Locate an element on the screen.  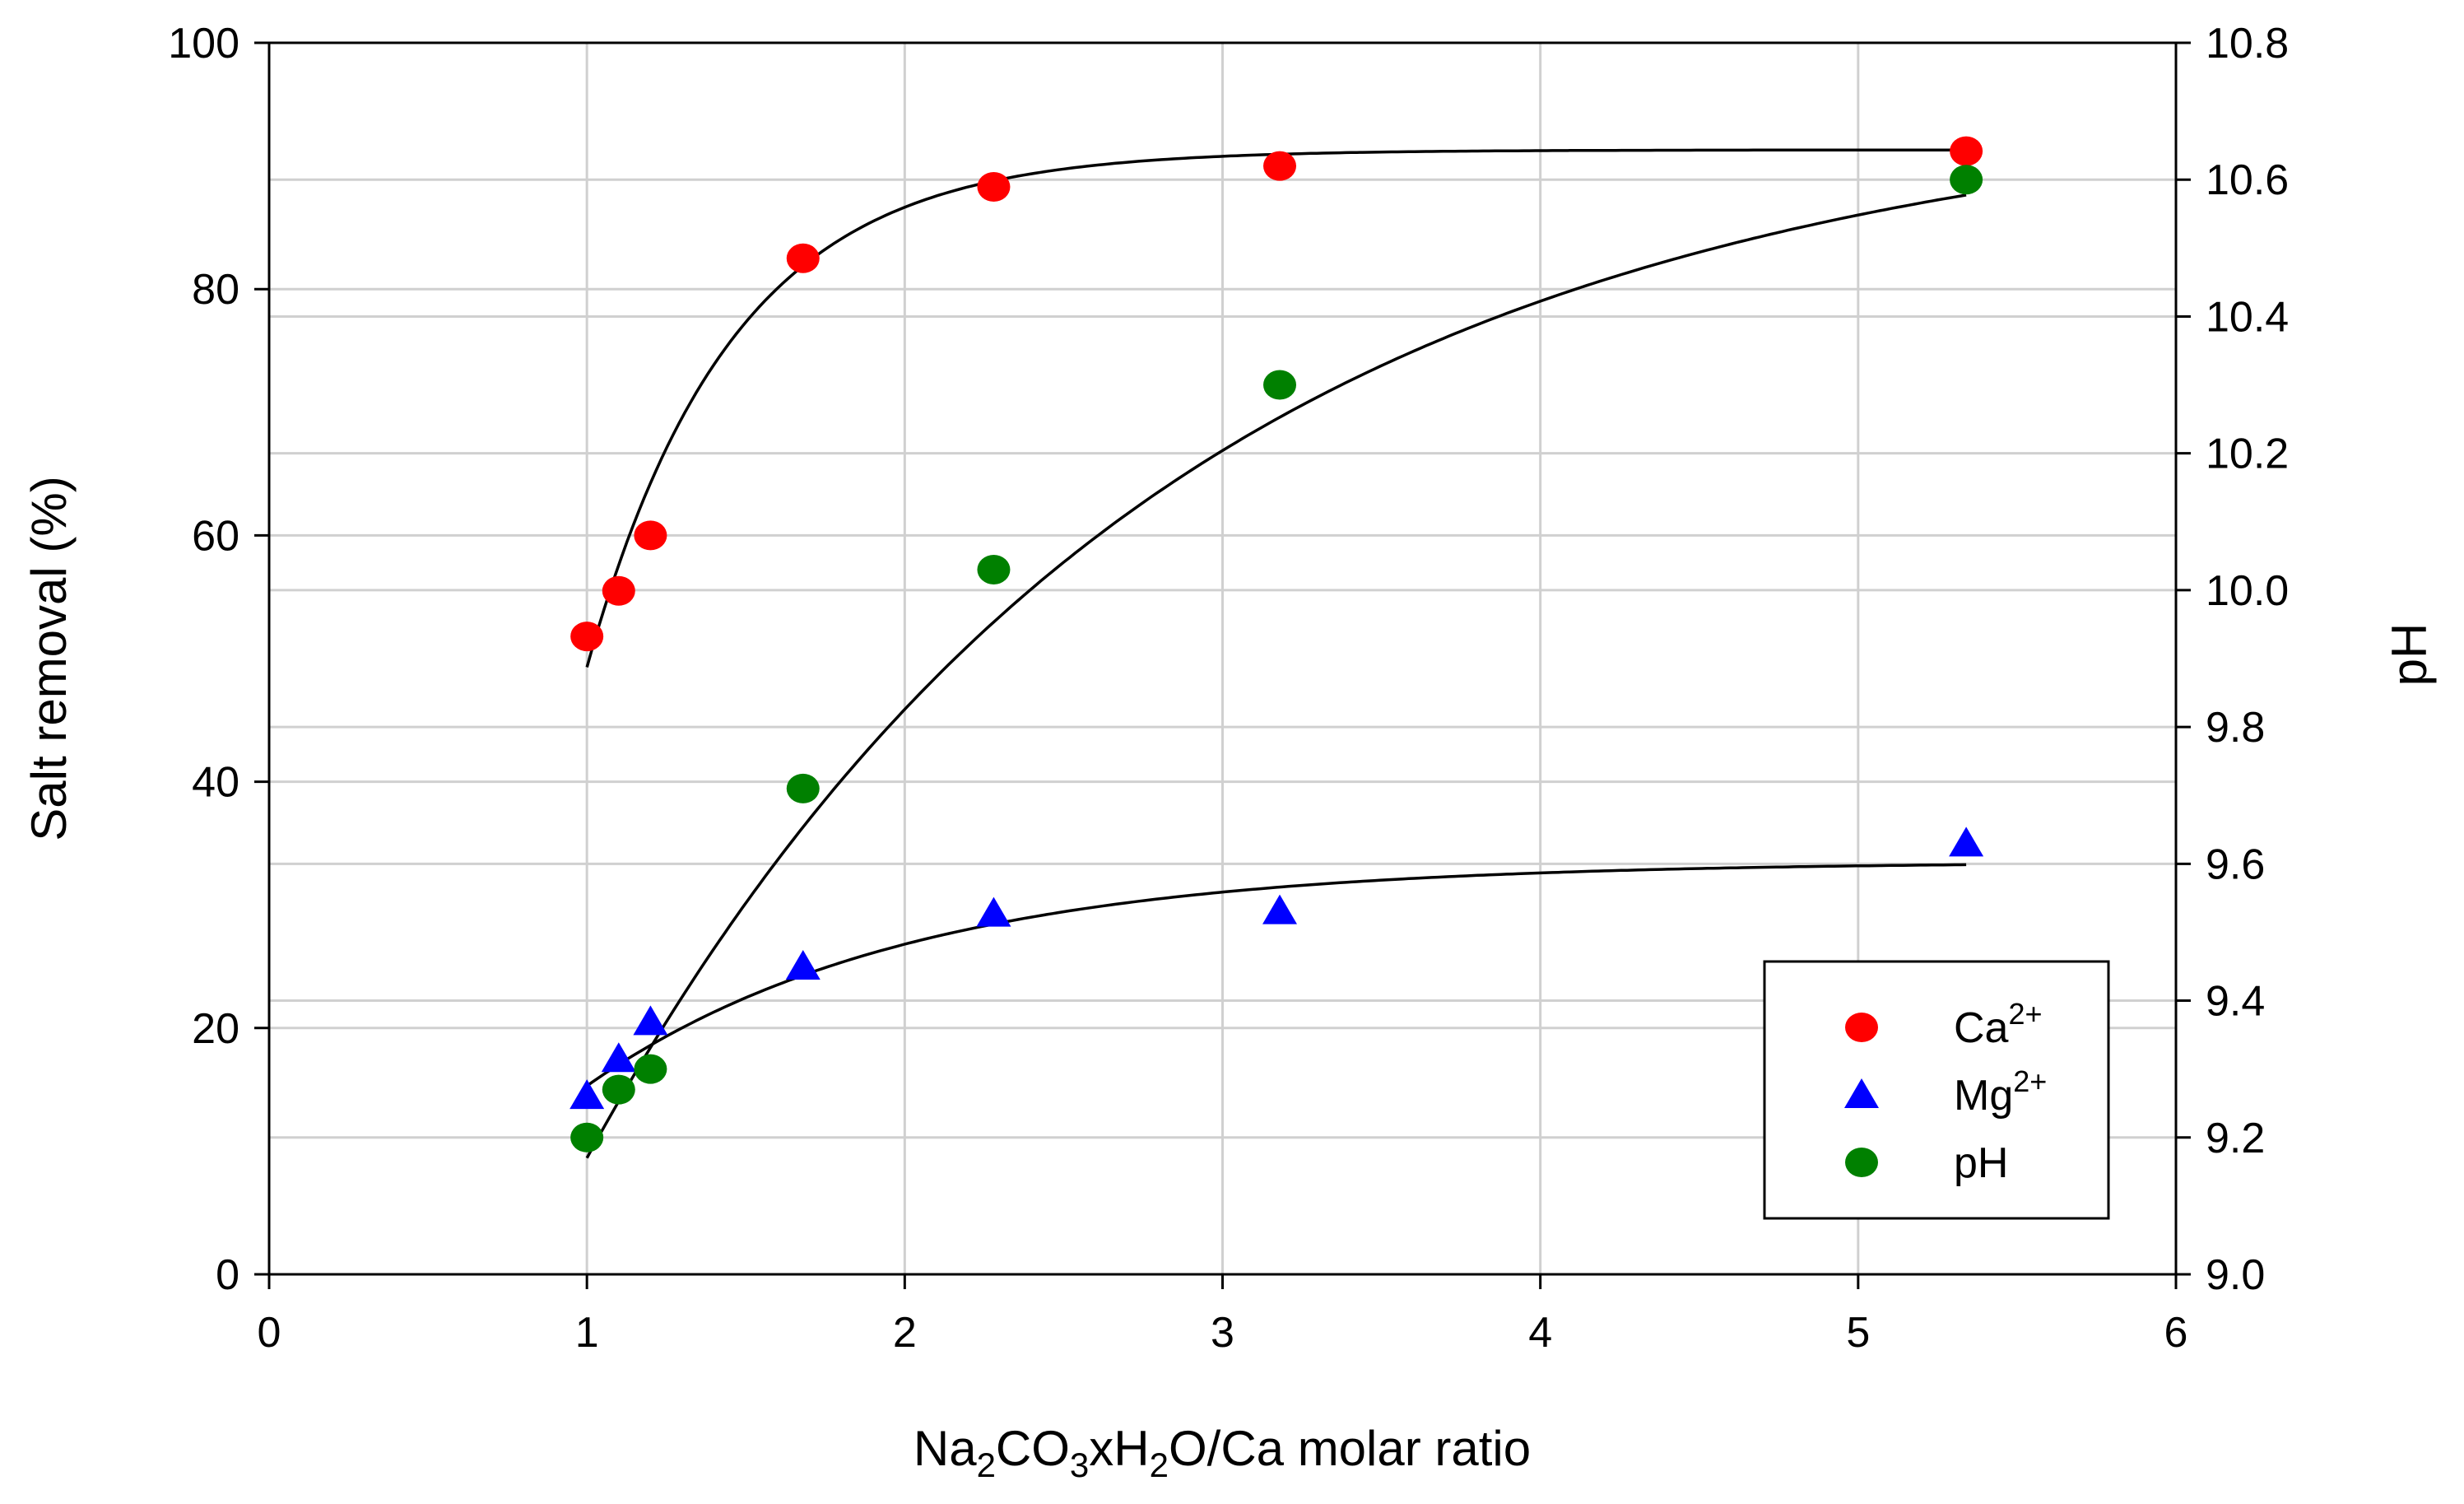
legend-items: Ca2+ Mg2+ pH is located at coordinates (1946, 1092).